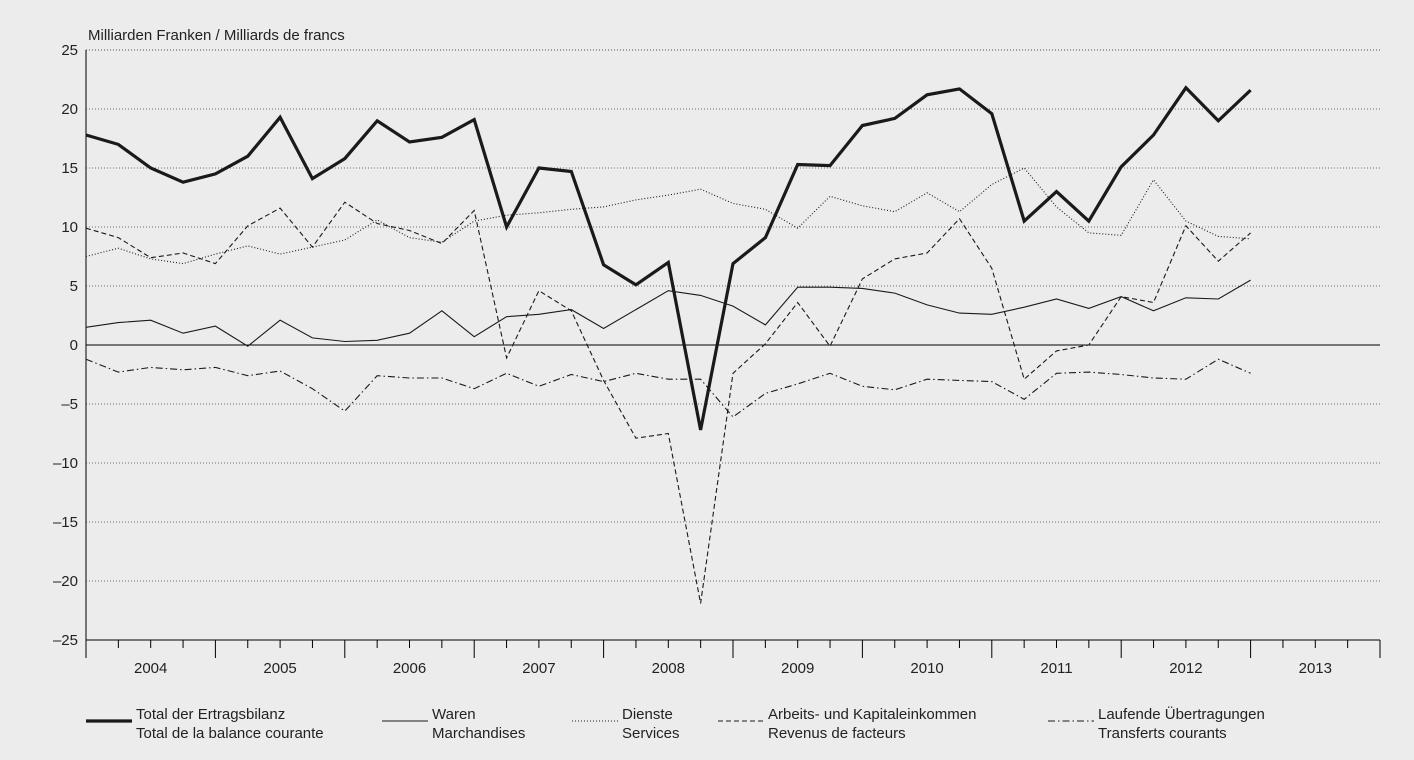 Image resolution: width=1414 pixels, height=760 pixels. Describe the element at coordinates (1162, 733) in the screenshot. I see `legend-label-secondary: Transferts courants` at that location.